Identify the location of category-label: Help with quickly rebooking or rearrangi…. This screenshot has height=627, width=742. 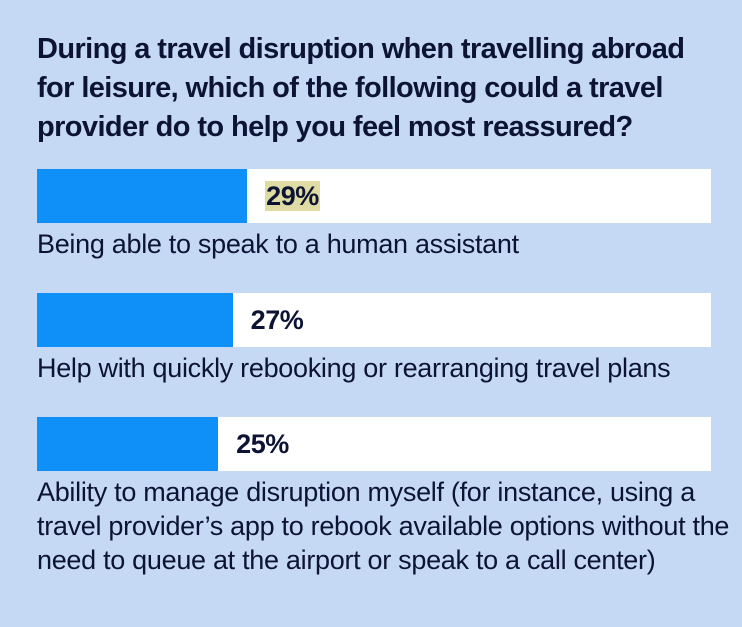
(354, 368).